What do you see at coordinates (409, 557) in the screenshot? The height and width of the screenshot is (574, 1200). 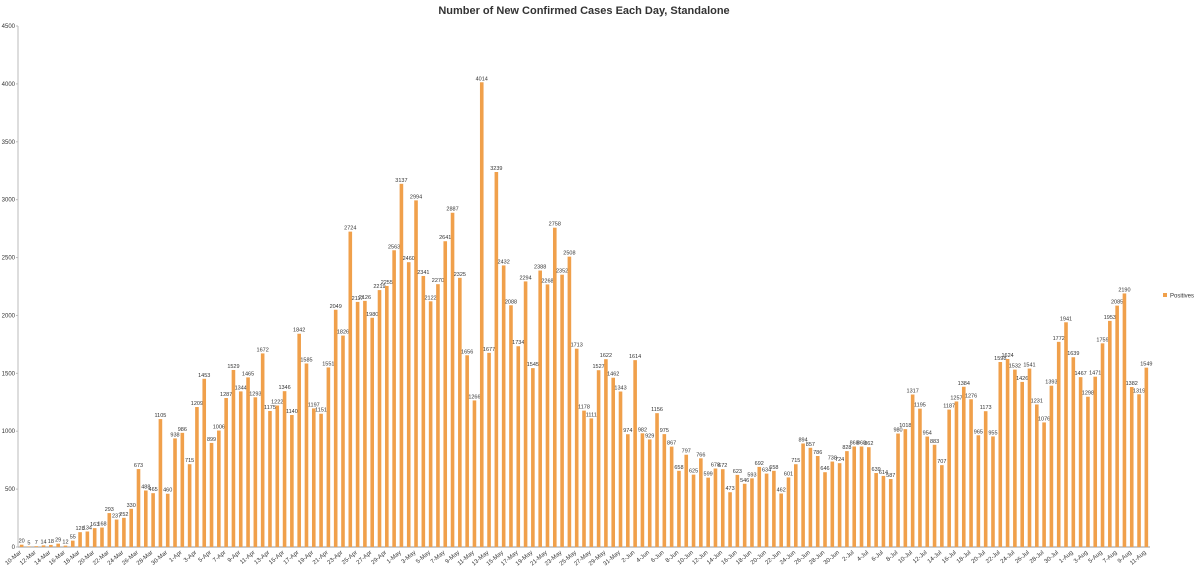 I see `x-tick-label: 3-May` at bounding box center [409, 557].